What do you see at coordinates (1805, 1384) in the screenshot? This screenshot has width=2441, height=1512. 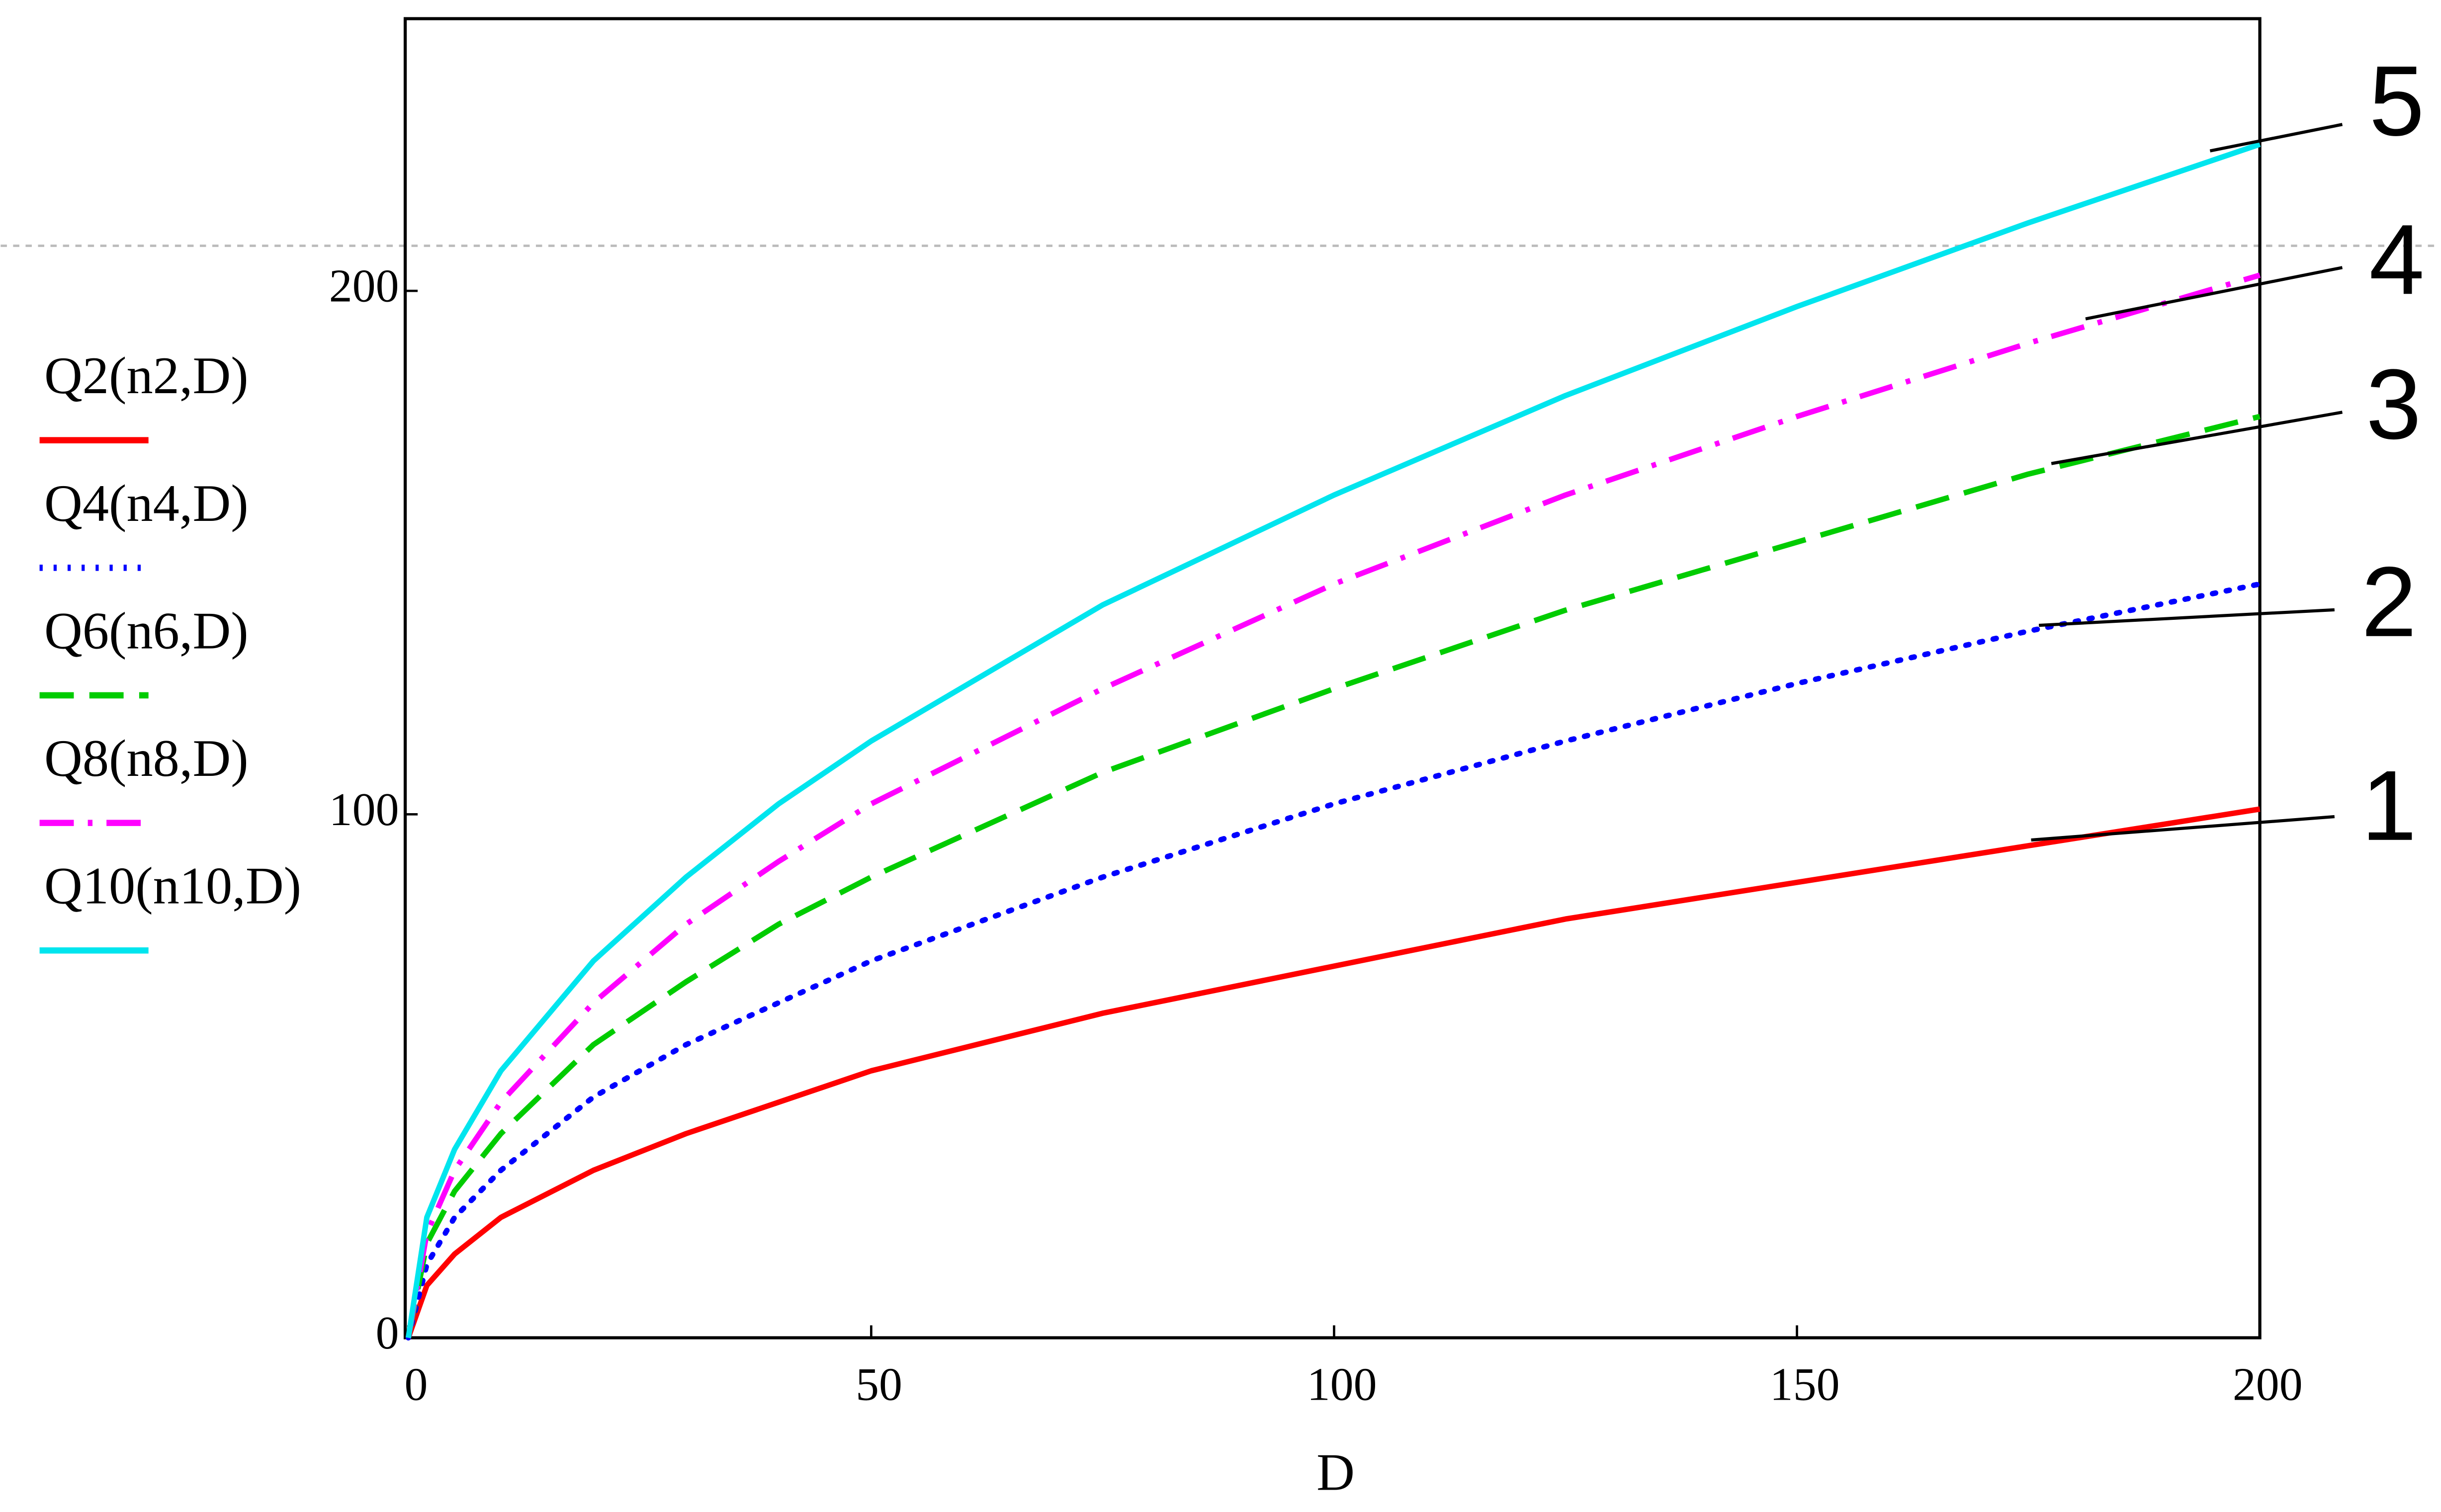 I see `x-tick-label: 150` at bounding box center [1805, 1384].